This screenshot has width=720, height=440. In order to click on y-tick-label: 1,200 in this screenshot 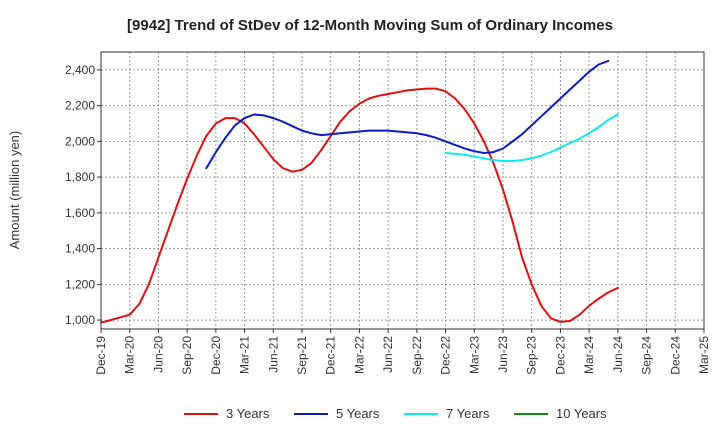, I will do `click(80, 284)`.